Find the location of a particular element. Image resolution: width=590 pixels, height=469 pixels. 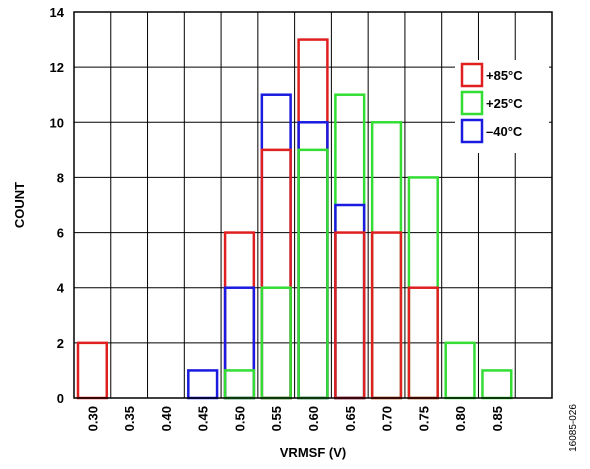

x-tick-label: 0.65 is located at coordinates (350, 418).